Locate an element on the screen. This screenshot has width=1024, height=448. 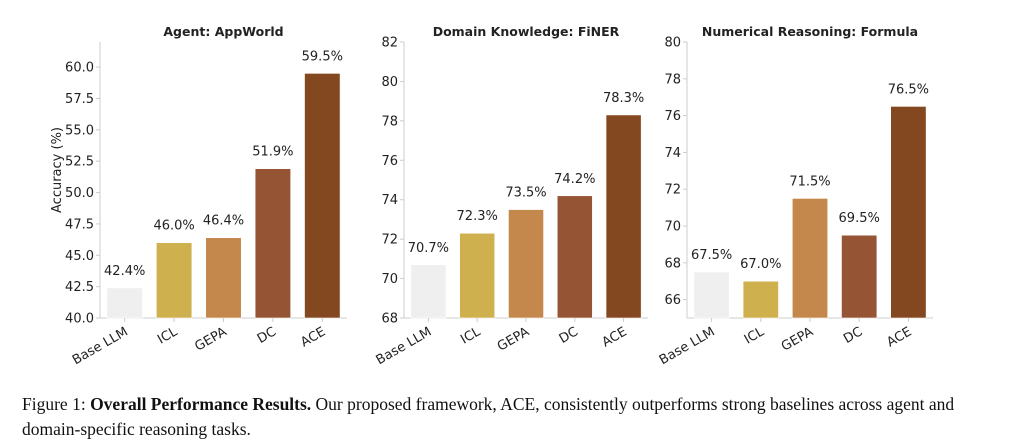
data-label: 67.0% is located at coordinates (760, 264).